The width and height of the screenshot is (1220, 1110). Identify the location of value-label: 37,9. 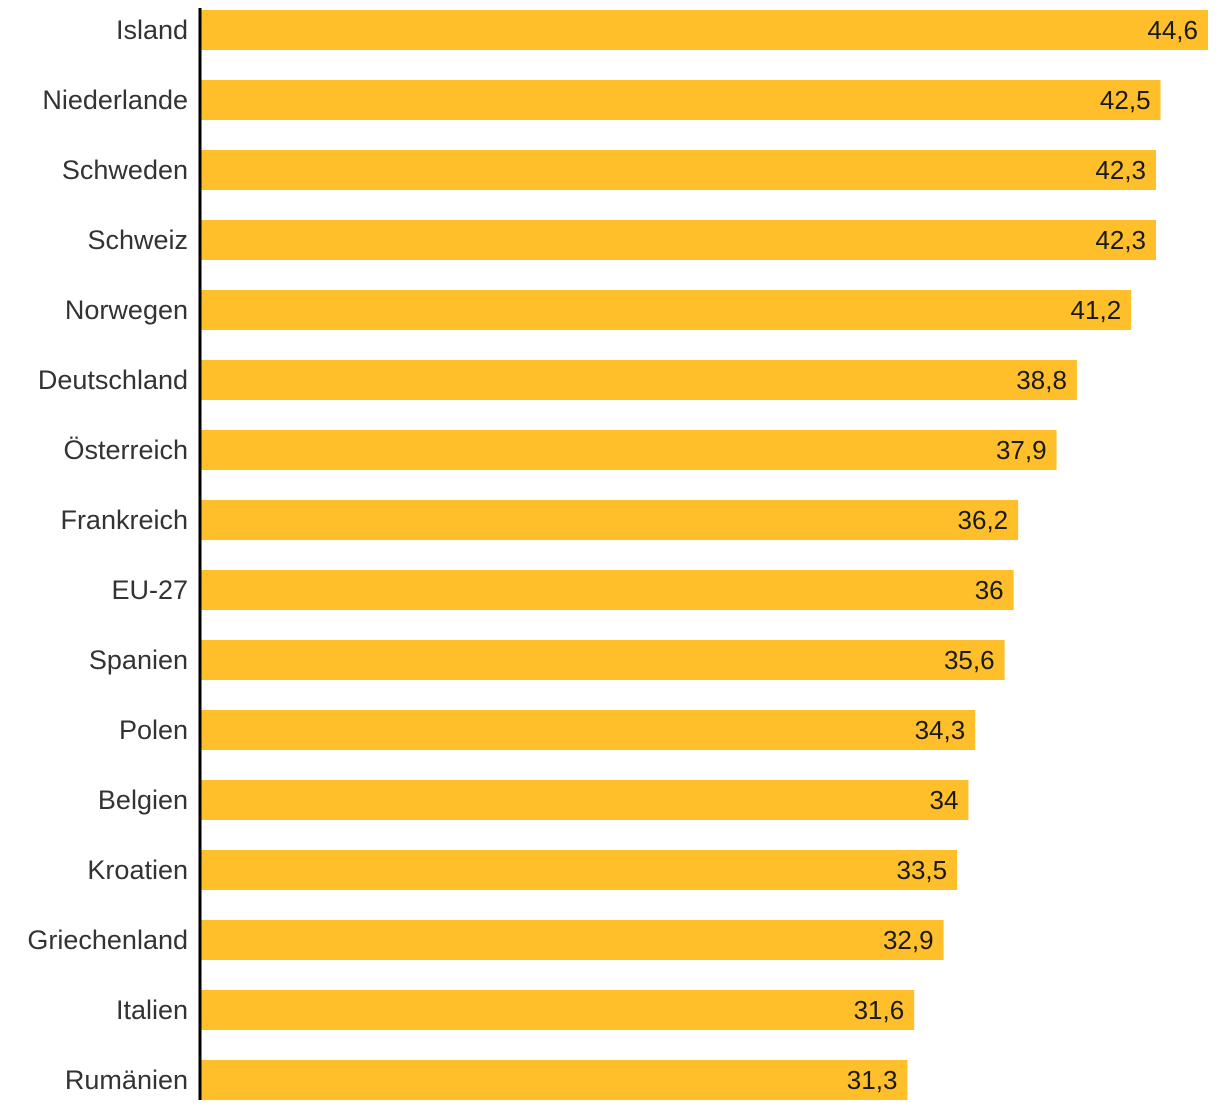
(1021, 450).